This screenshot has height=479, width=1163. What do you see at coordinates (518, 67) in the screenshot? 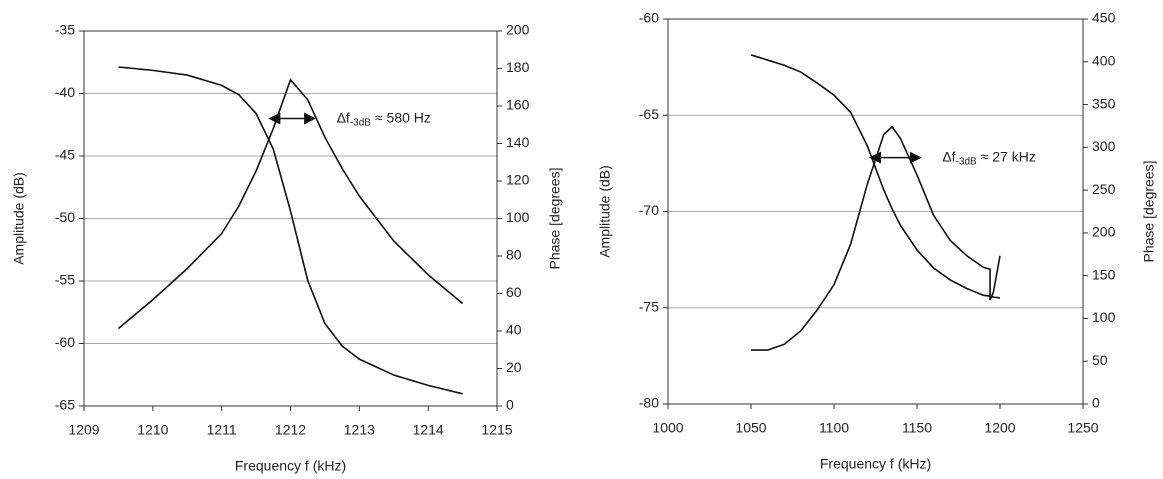
I see `y2-tick-label: 180` at bounding box center [518, 67].